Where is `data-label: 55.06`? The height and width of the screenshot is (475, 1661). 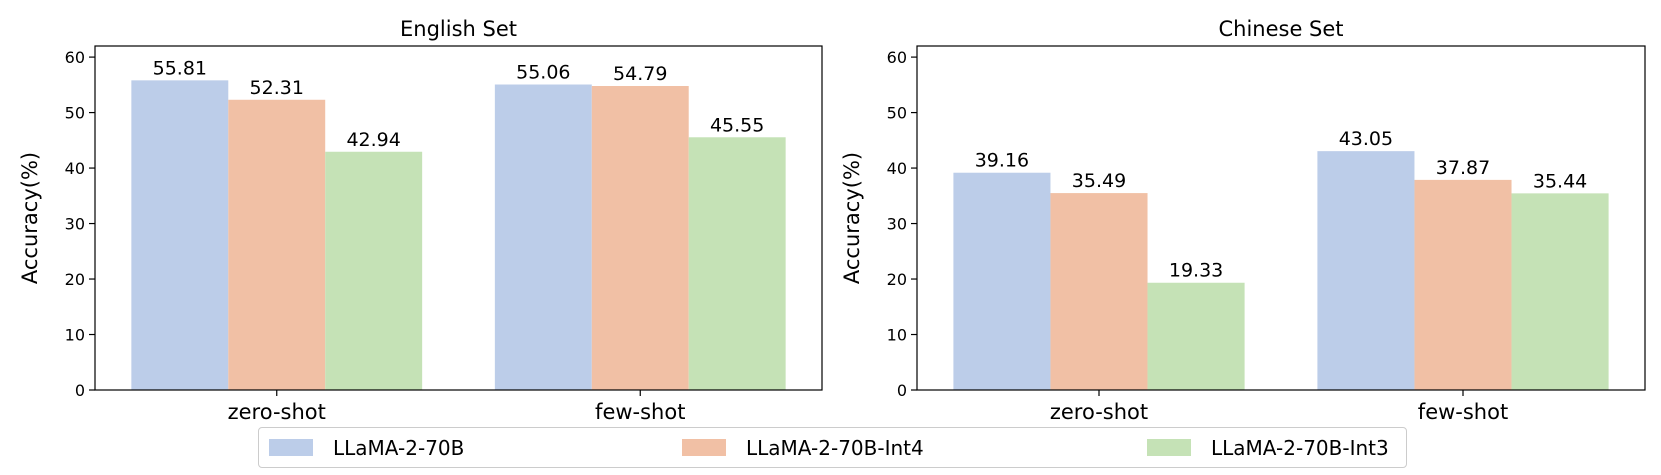
data-label: 55.06 is located at coordinates (543, 73).